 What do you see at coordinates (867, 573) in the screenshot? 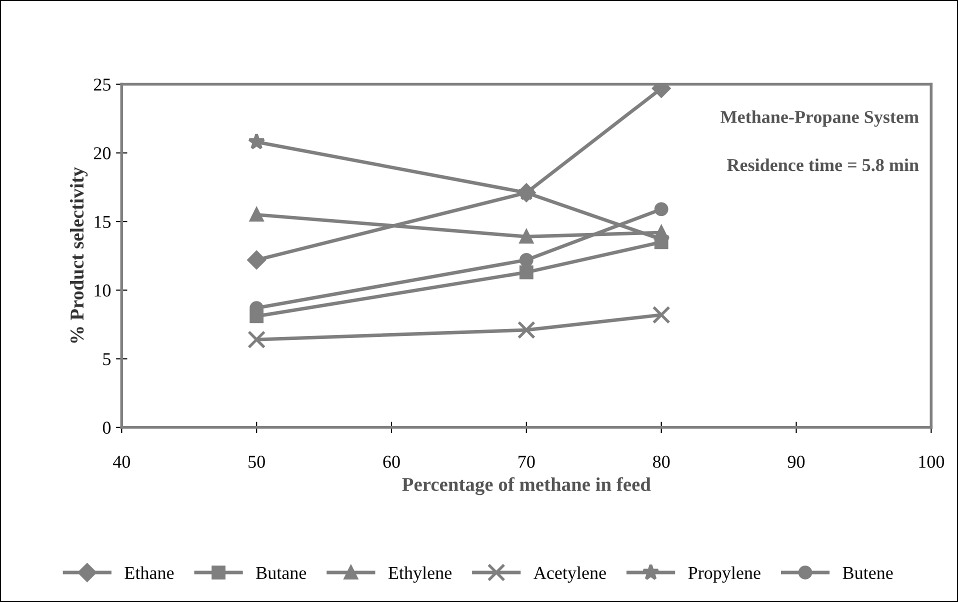
I see `legend-label: Butene` at bounding box center [867, 573].